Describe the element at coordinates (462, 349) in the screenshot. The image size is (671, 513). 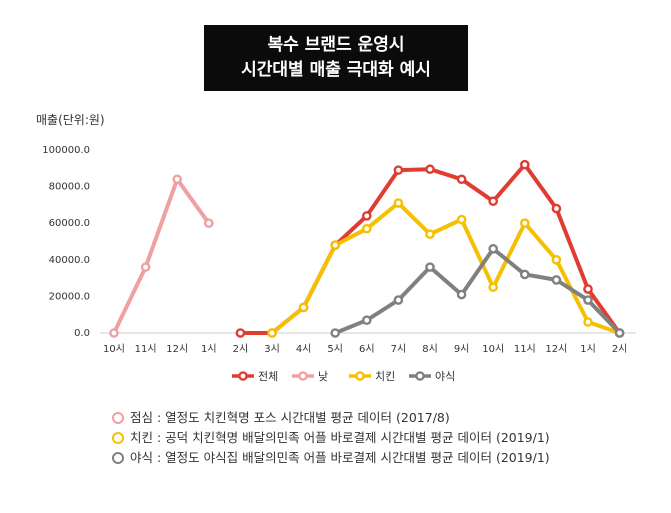
I see `x-tick-label: 9시` at that location.